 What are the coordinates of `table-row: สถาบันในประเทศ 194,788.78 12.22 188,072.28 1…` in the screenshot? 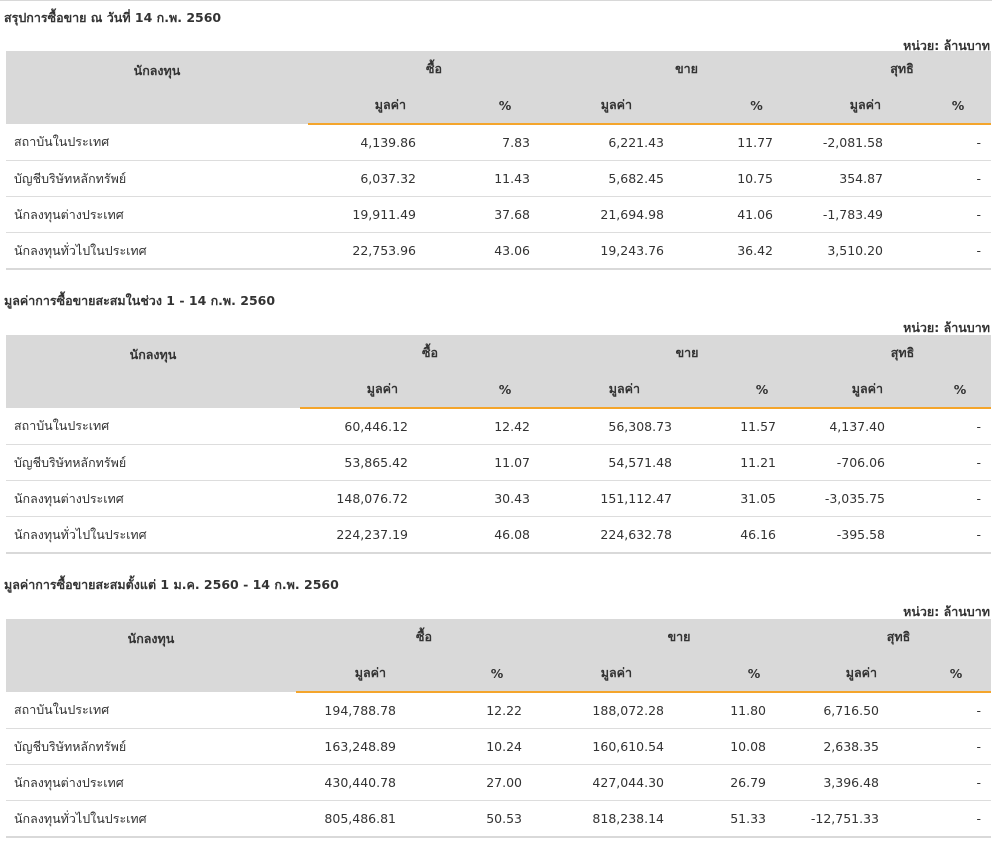 It's located at (499, 710).